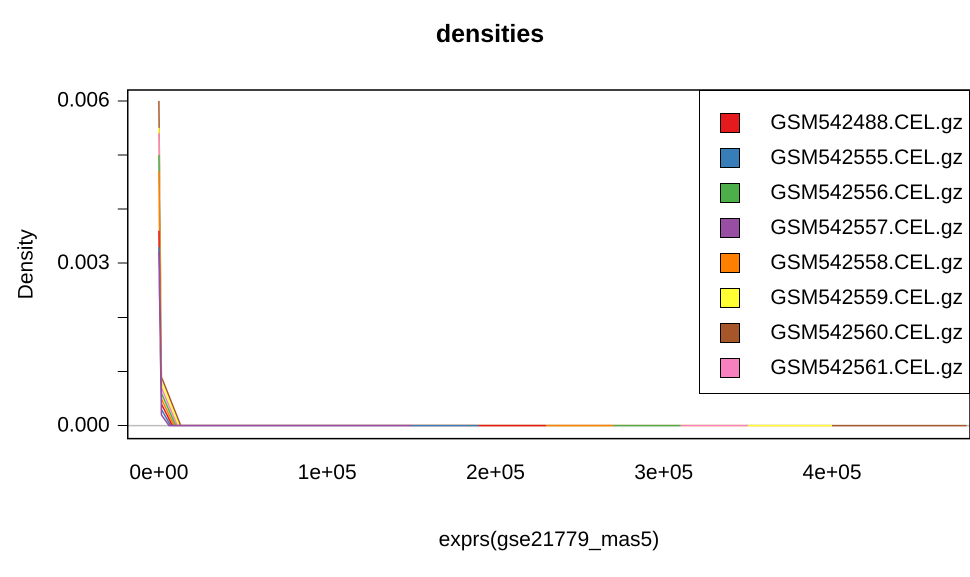 This screenshot has height=577, width=970. What do you see at coordinates (158, 472) in the screenshot?
I see `x-tick-label: 0e+00` at bounding box center [158, 472].